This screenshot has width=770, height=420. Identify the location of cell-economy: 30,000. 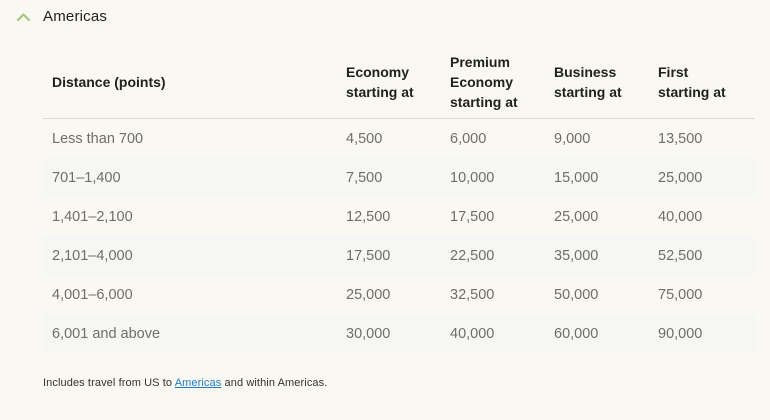
(368, 333).